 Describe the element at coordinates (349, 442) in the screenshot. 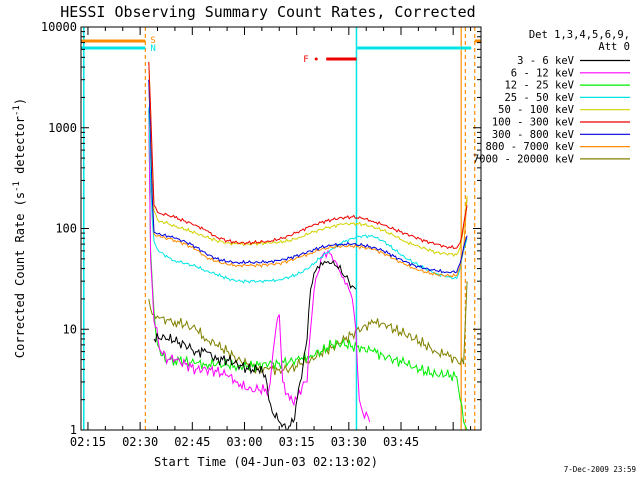

I see `x-tick-label: 03:30` at that location.